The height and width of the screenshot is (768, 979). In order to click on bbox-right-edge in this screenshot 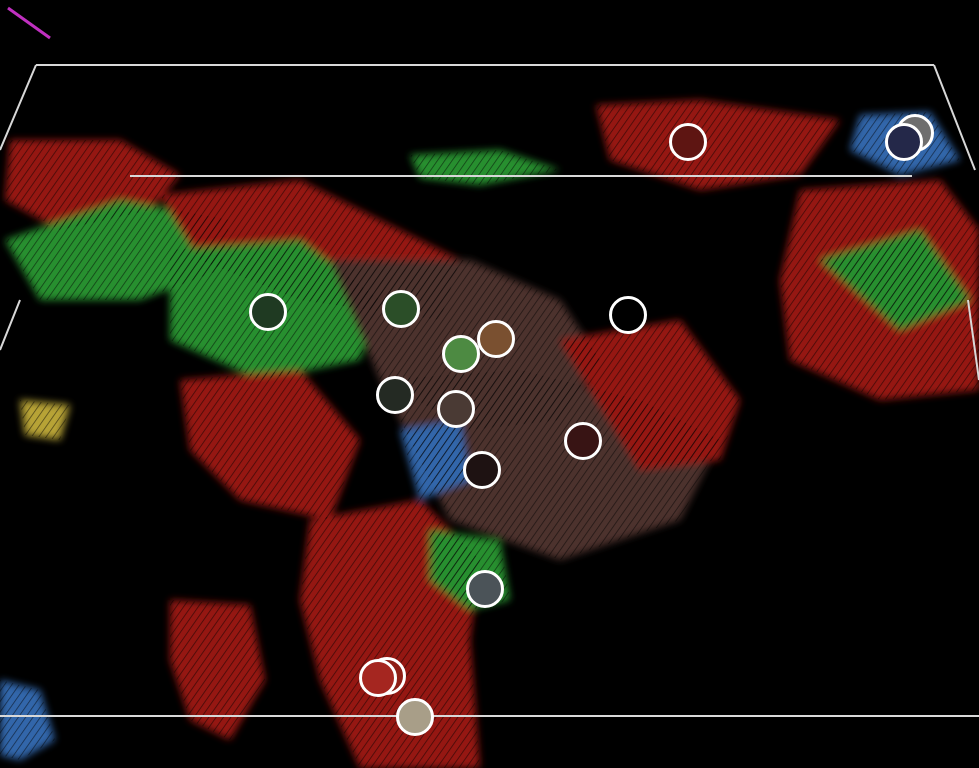, I will do `click(973, 340)`.